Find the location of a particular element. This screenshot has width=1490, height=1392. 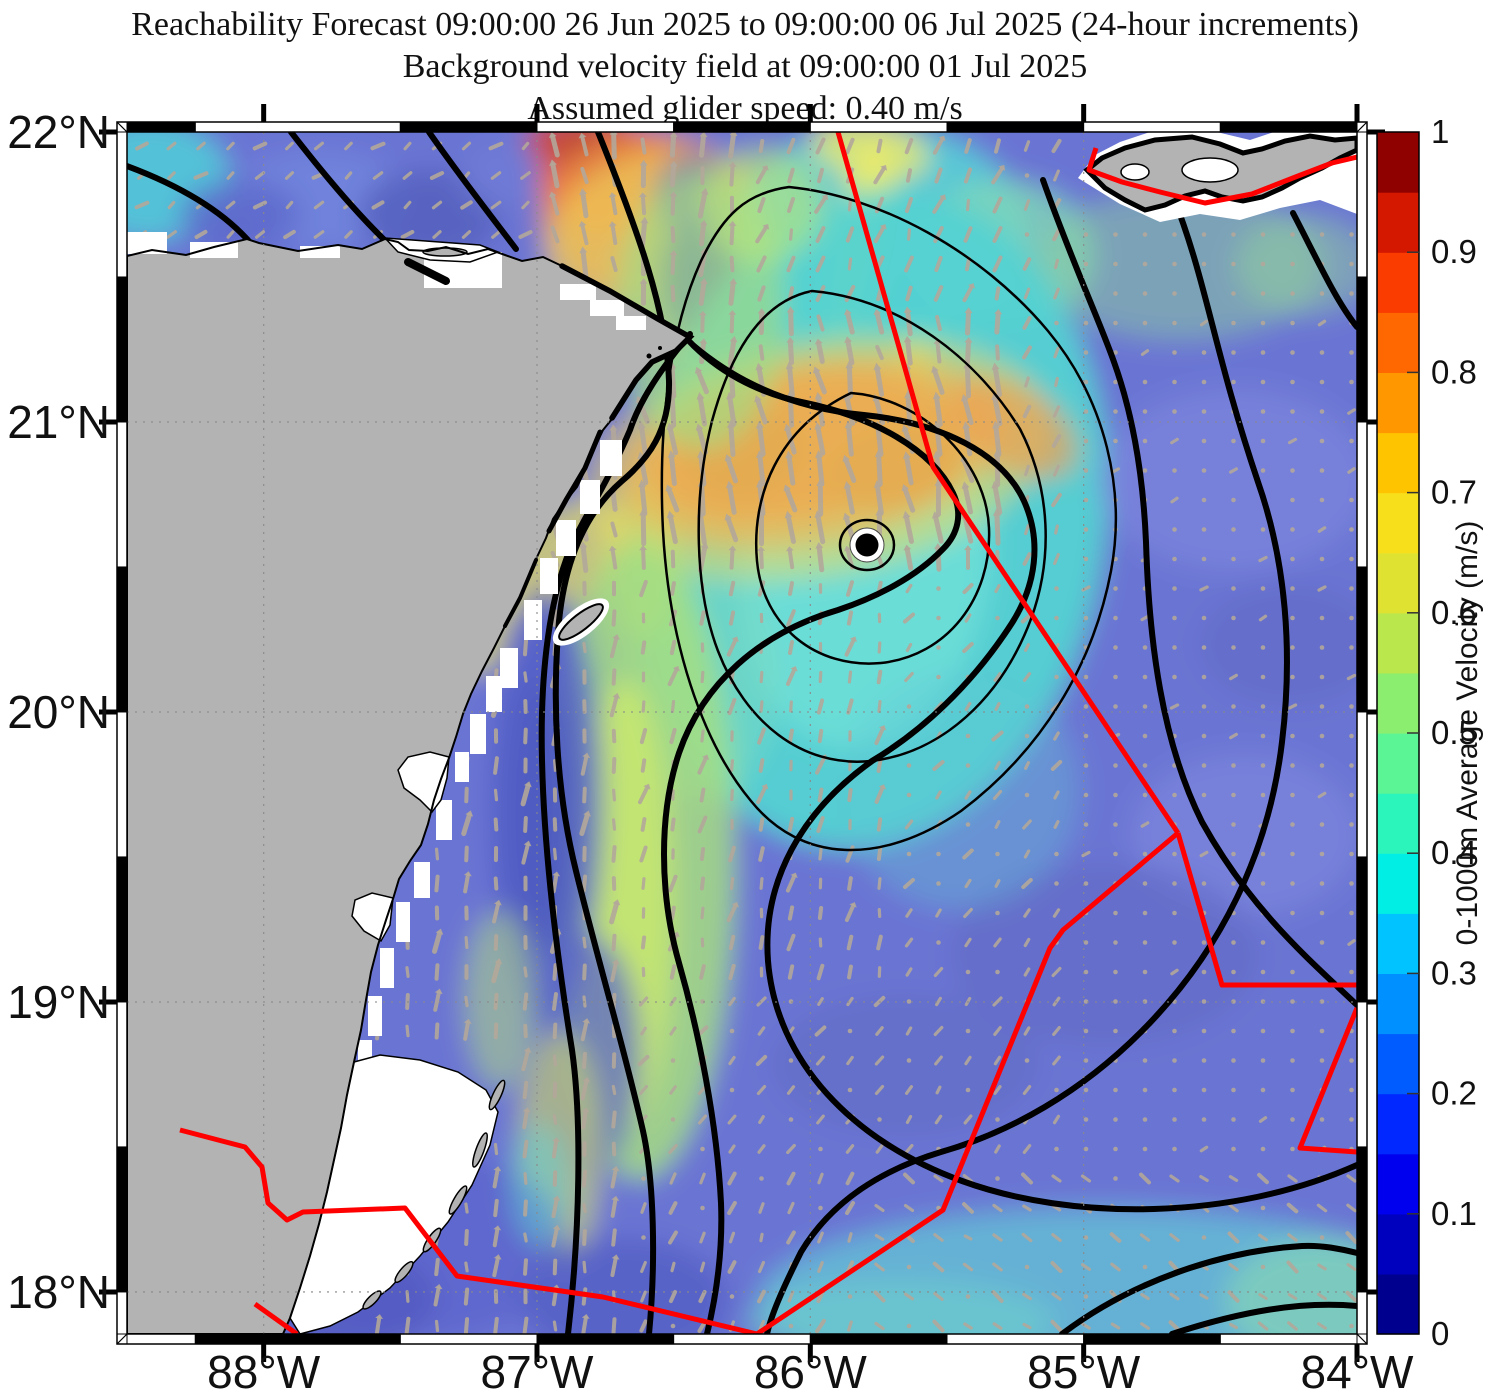

x-tick-label: 85°W is located at coordinates (1084, 1369).